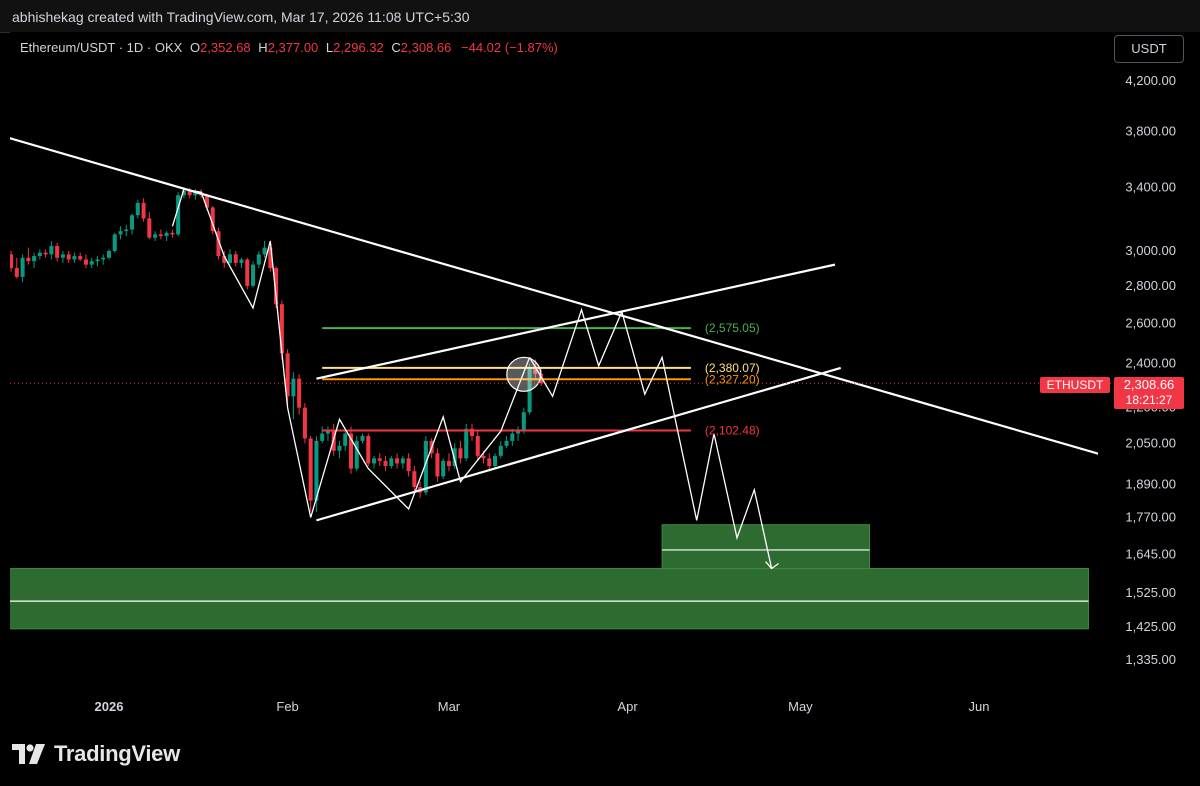 This screenshot has width=1200, height=786. Describe the element at coordinates (800, 706) in the screenshot. I see `x-tick-label: May` at that location.